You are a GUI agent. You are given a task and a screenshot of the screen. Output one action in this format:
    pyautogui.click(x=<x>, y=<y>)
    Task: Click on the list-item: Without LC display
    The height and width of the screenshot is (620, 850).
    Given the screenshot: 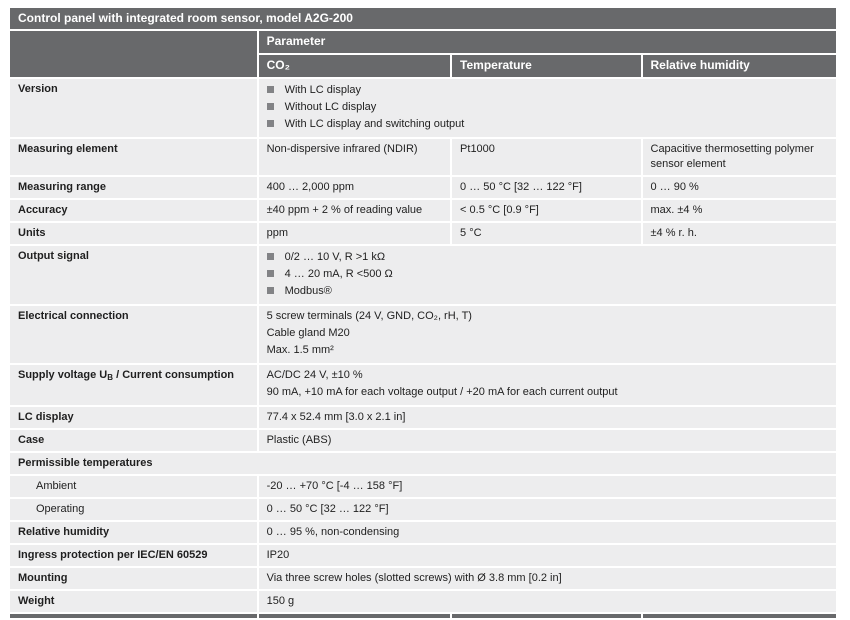 What is the action you would take?
    pyautogui.click(x=547, y=107)
    